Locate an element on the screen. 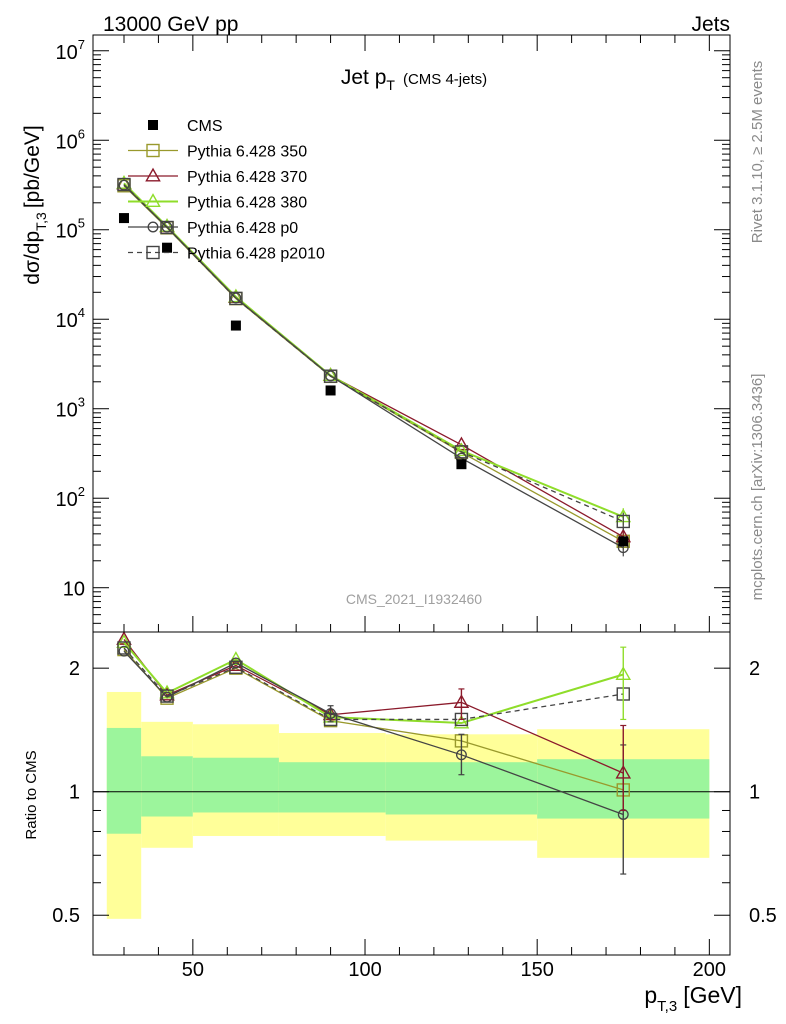 The image size is (786, 1024). header-category: Jets is located at coordinates (710, 24).